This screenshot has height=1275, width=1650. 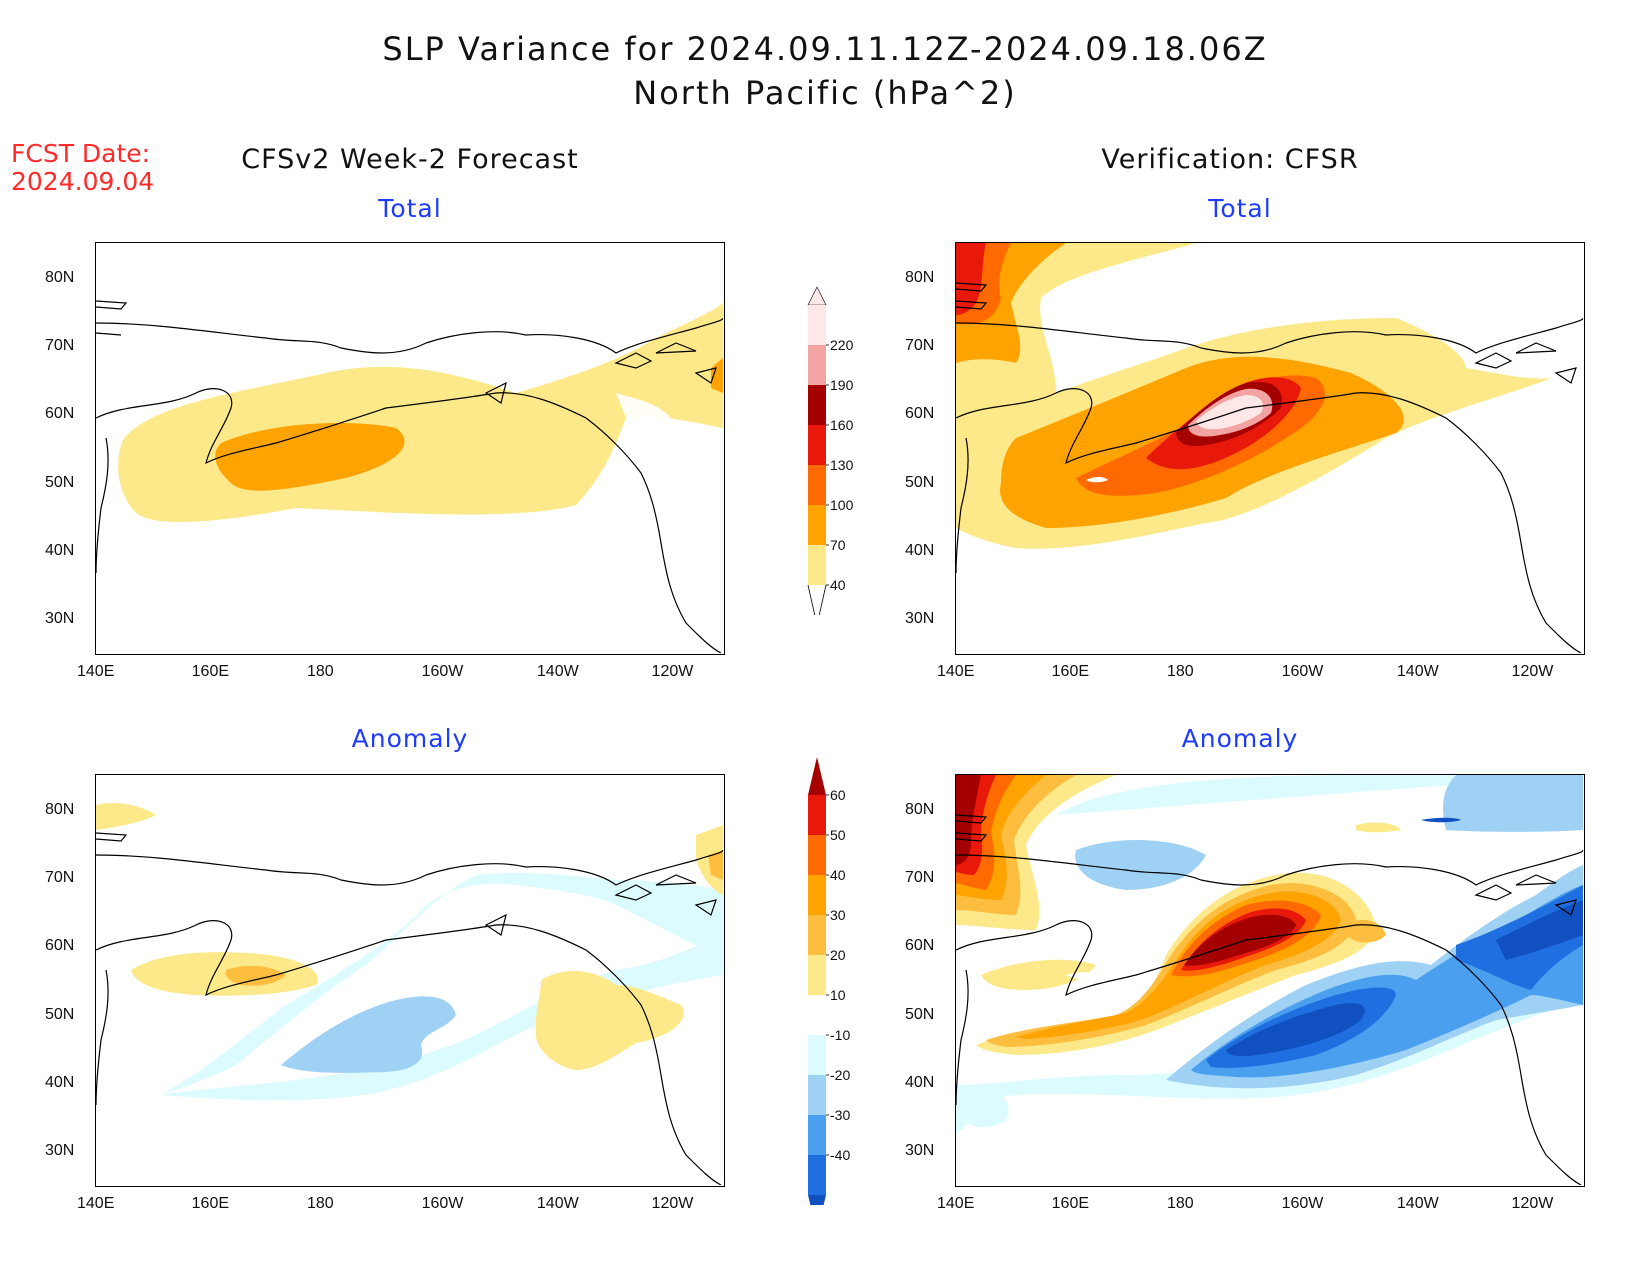 What do you see at coordinates (829, 981) in the screenshot?
I see `anomaly-colorbar: 60 50 40 30 20 10 -10 -20 -30 -40` at bounding box center [829, 981].